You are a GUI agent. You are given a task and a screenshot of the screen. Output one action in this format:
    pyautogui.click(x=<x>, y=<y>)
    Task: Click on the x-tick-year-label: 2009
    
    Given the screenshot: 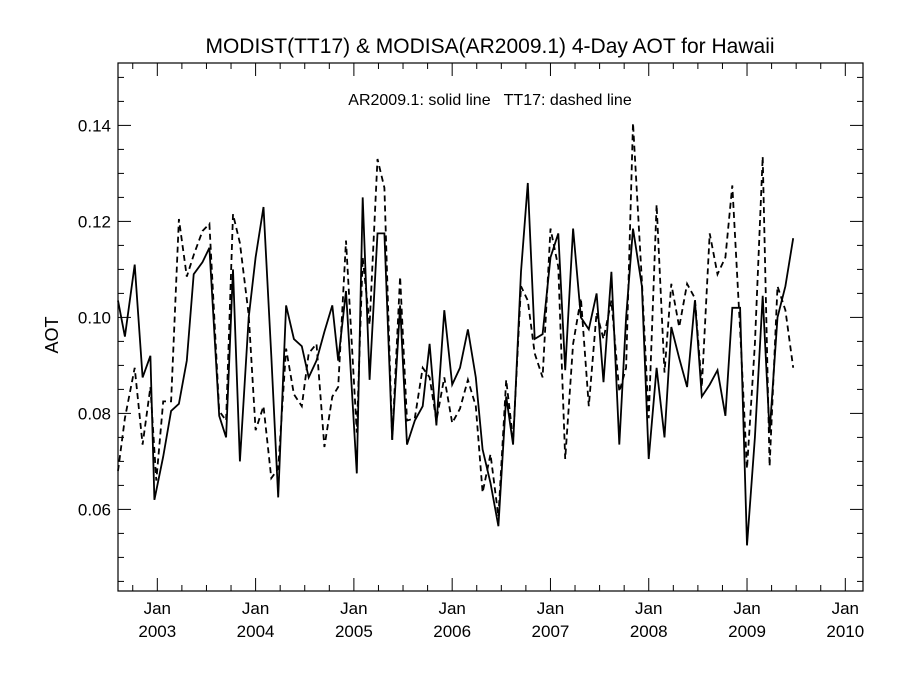 What is the action you would take?
    pyautogui.click(x=747, y=631)
    